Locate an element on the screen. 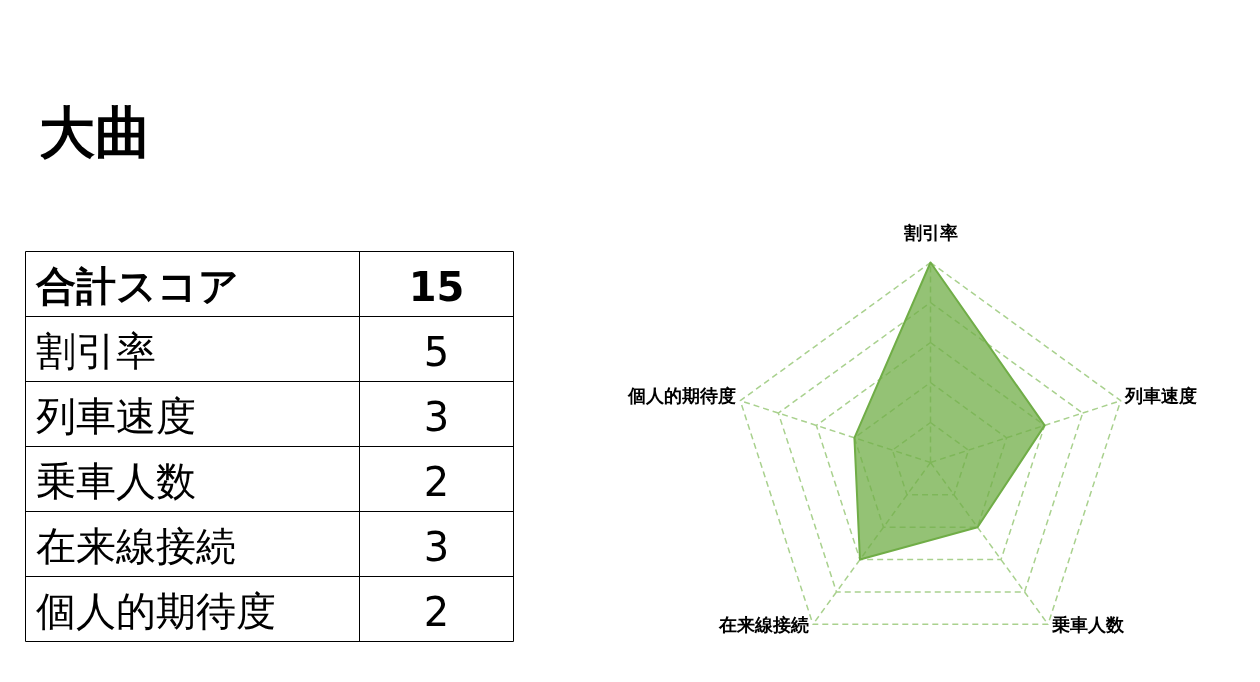 The image size is (1260, 682). text: 合計スコア is located at coordinates (136, 286).